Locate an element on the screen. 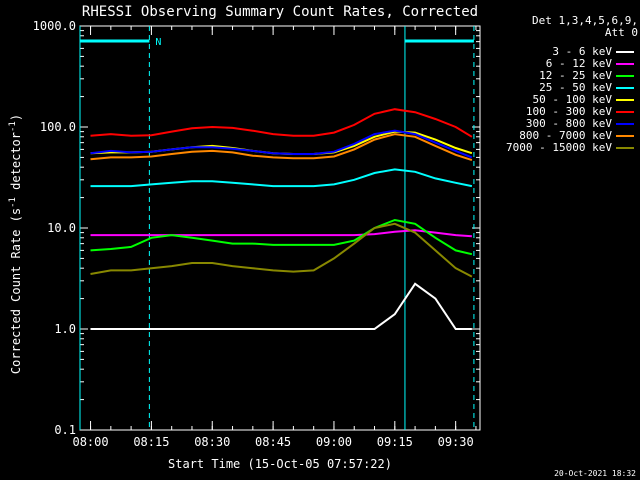 This screenshot has height=480, width=640. y-tick-label: 100.0 is located at coordinates (58, 127).